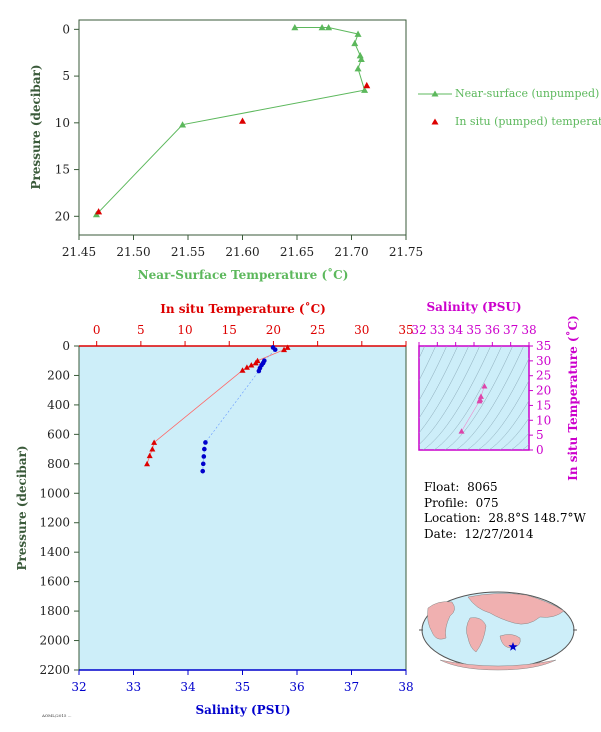 This screenshot has height=732, width=601. Describe the element at coordinates (405, 330) in the screenshot. I see `main-plot-temp-tick-label: 35` at that location.